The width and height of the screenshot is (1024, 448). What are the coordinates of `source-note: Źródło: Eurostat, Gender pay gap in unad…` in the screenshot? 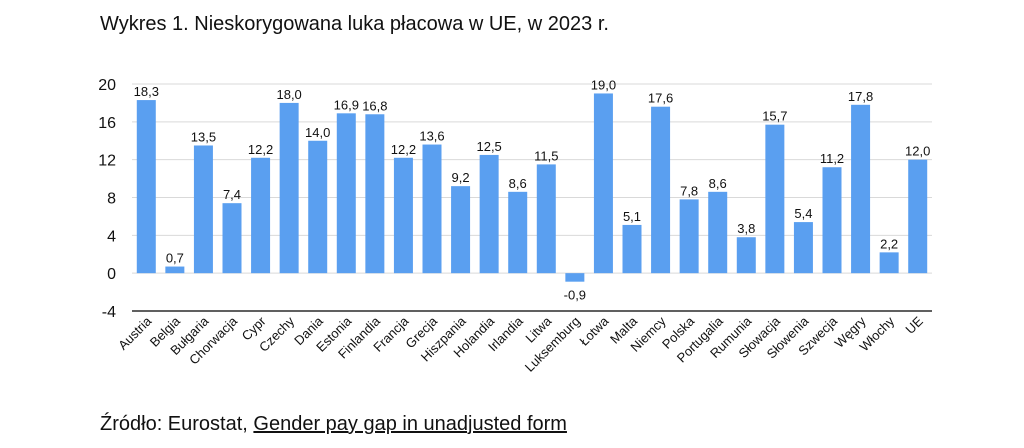 It's located at (333, 424).